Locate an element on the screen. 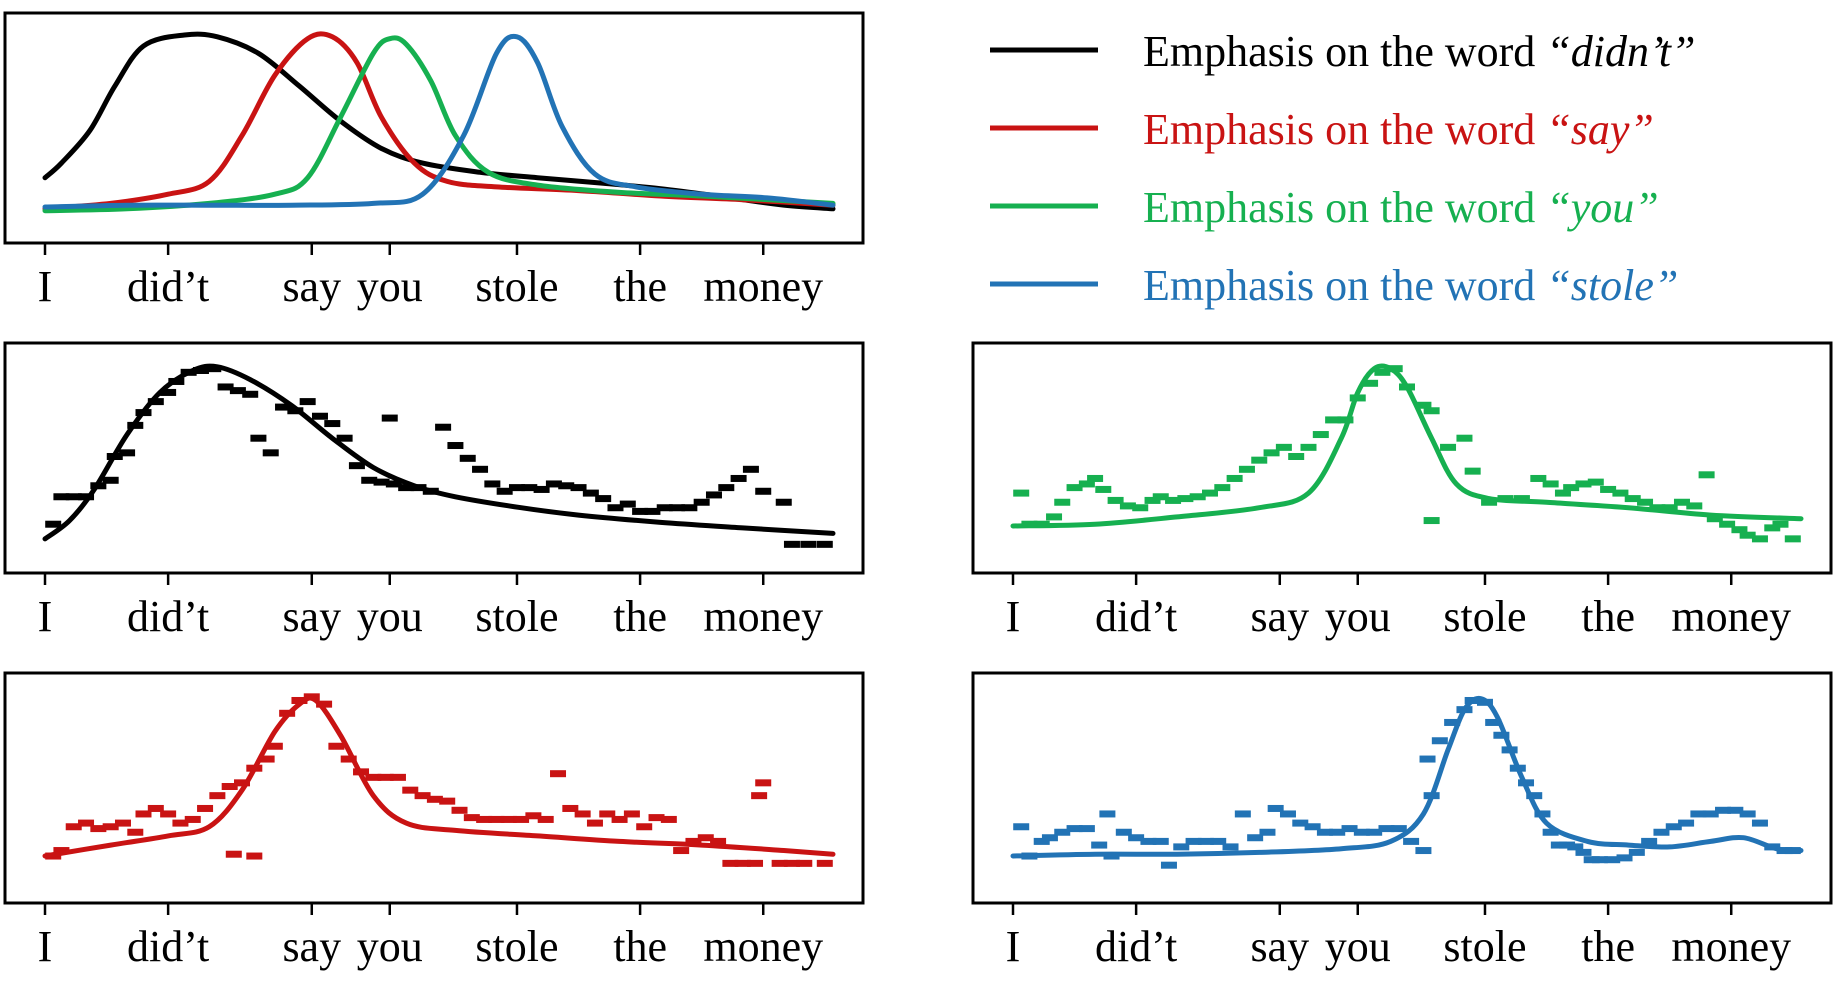 The height and width of the screenshot is (1003, 1837). legend-item: Emphasis on the word “didn’t” is located at coordinates (1342, 51).